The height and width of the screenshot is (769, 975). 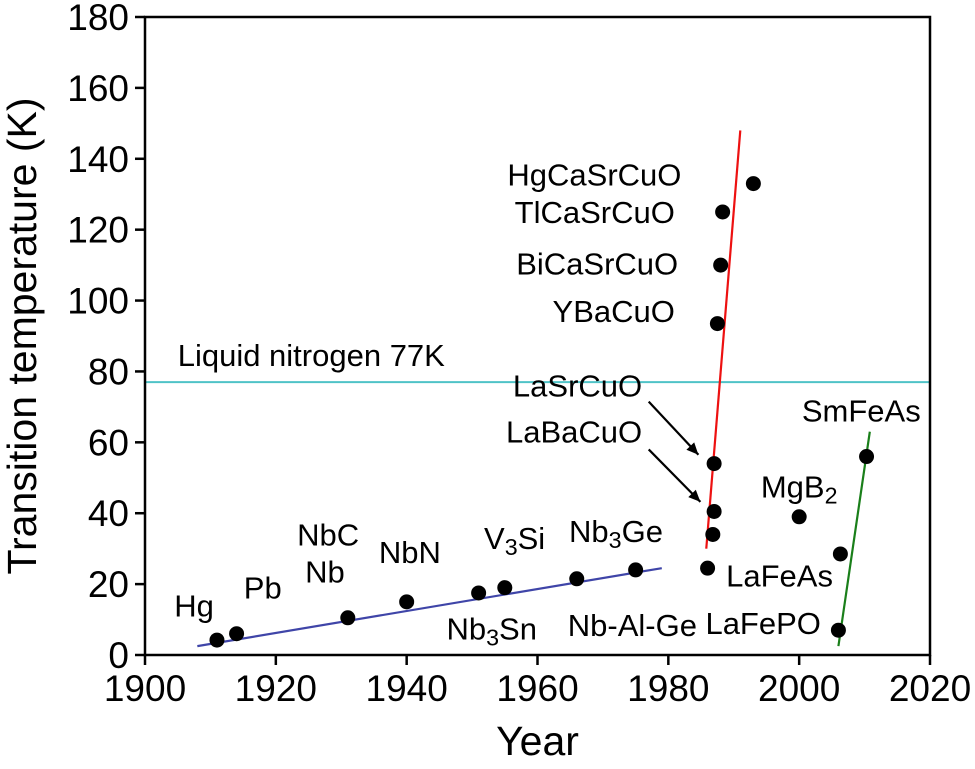 I want to click on label-smfeas: SmFeAs, so click(x=861, y=410).